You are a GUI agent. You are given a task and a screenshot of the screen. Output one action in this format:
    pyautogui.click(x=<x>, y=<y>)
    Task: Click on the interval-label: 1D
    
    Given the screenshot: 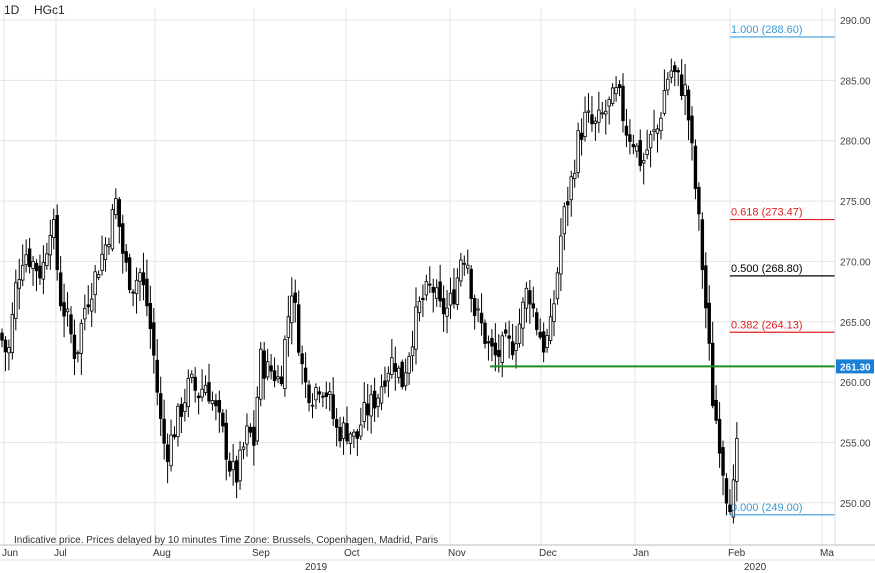 What is the action you would take?
    pyautogui.click(x=12, y=10)
    